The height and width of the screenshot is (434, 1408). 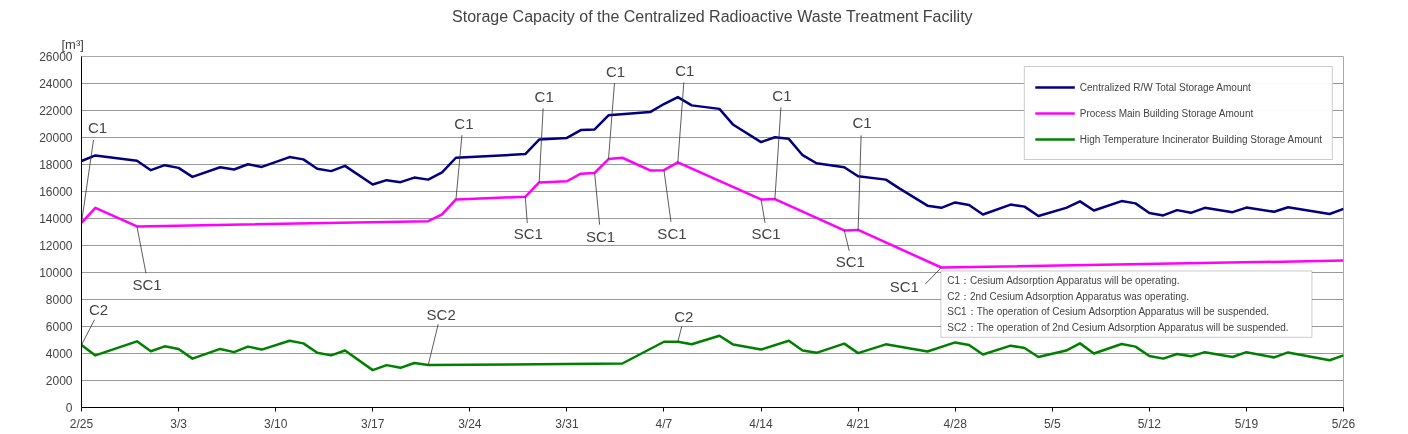 I want to click on x-tick-label: 3/3, so click(x=179, y=423).